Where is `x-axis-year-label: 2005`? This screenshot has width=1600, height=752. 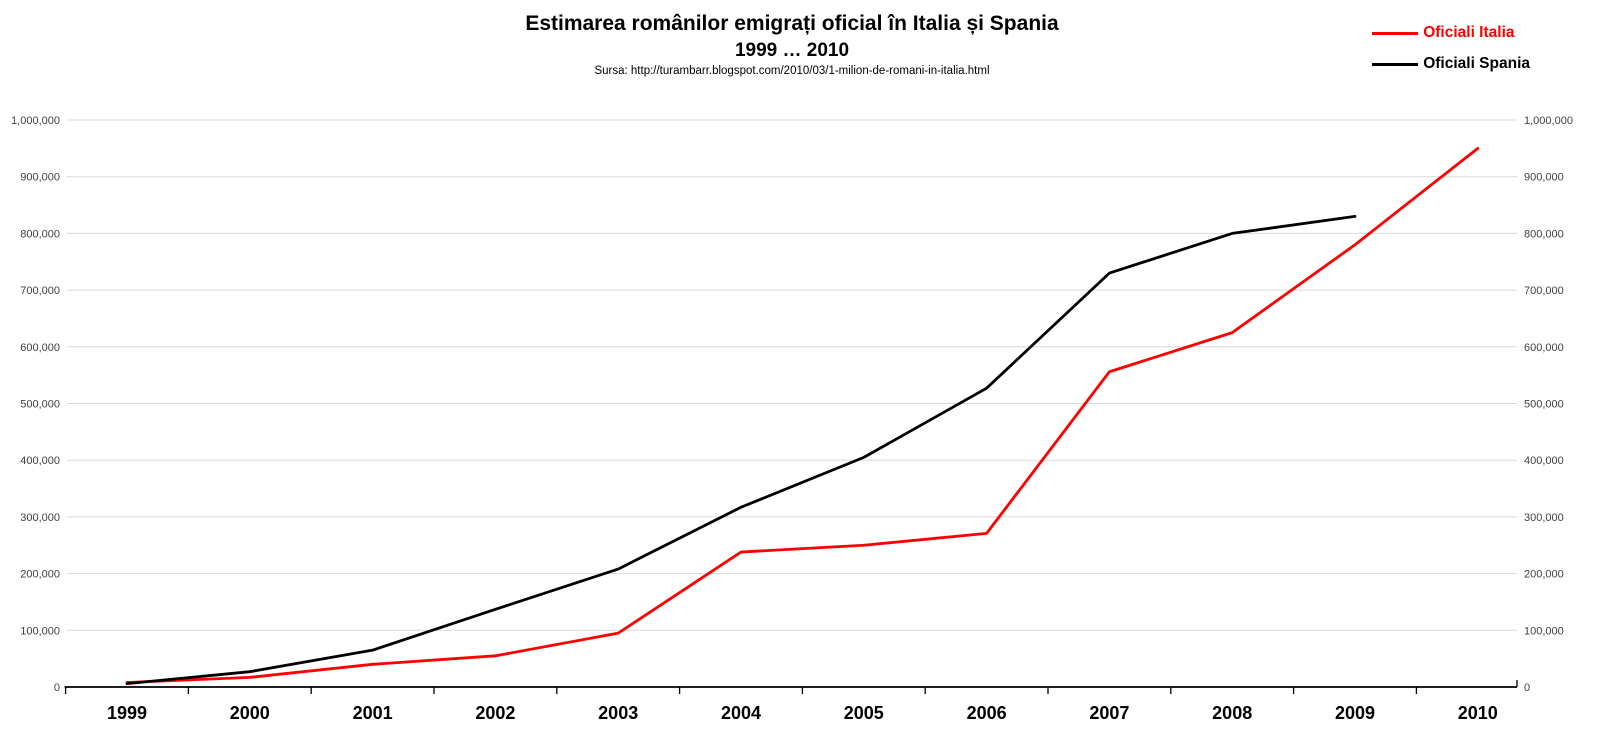 x-axis-year-label: 2005 is located at coordinates (864, 713).